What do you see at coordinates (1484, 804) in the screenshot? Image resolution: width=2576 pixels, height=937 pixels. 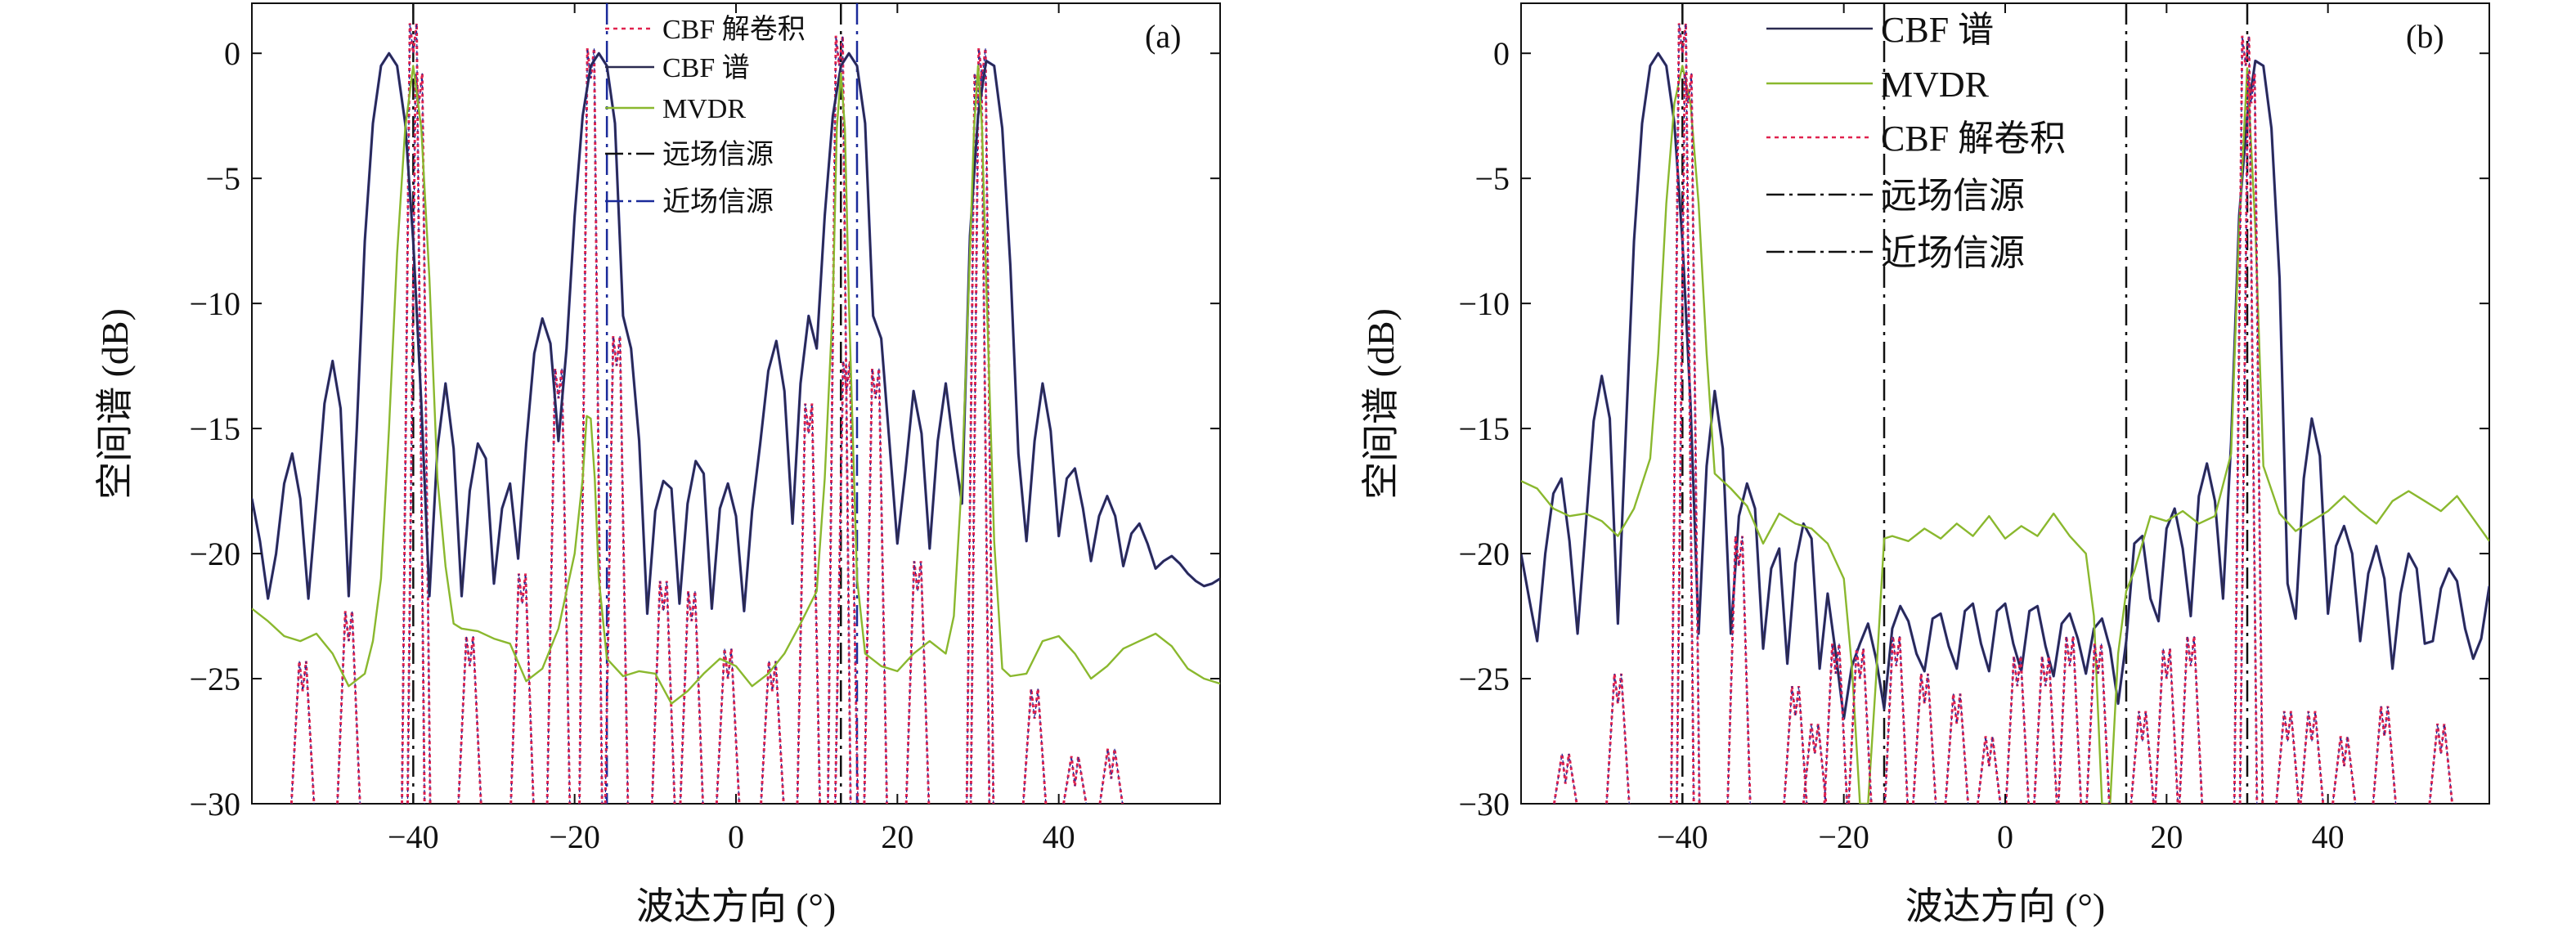 I see `y-tick-label-b: −30` at bounding box center [1484, 804].